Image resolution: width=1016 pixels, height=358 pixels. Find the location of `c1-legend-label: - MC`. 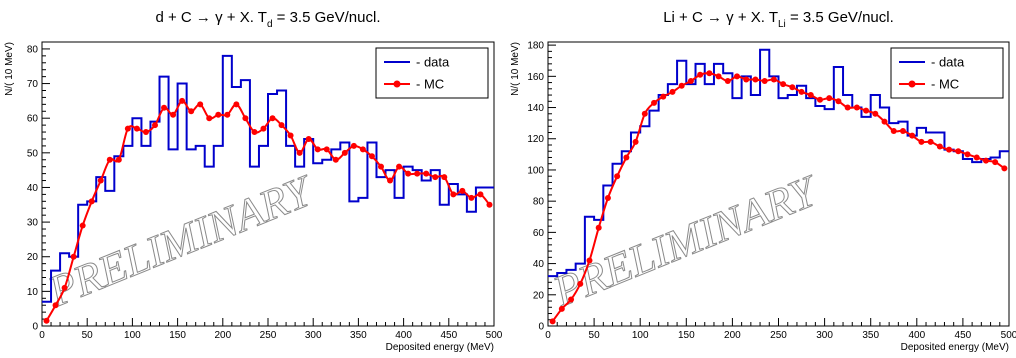

c1-legend-label: - MC is located at coordinates (945, 84).